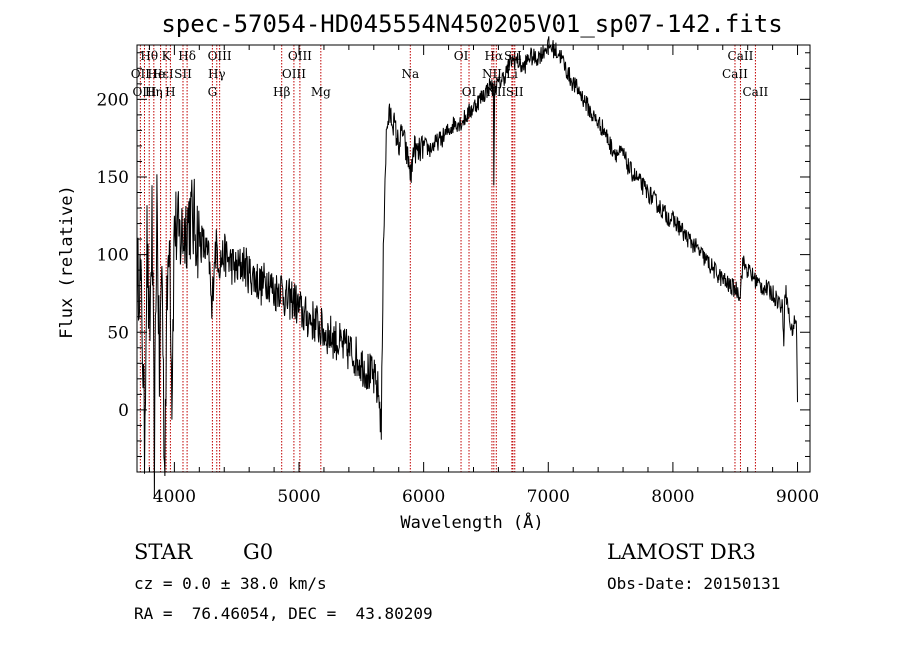  I want to click on object-subclass: G0, so click(258, 552).